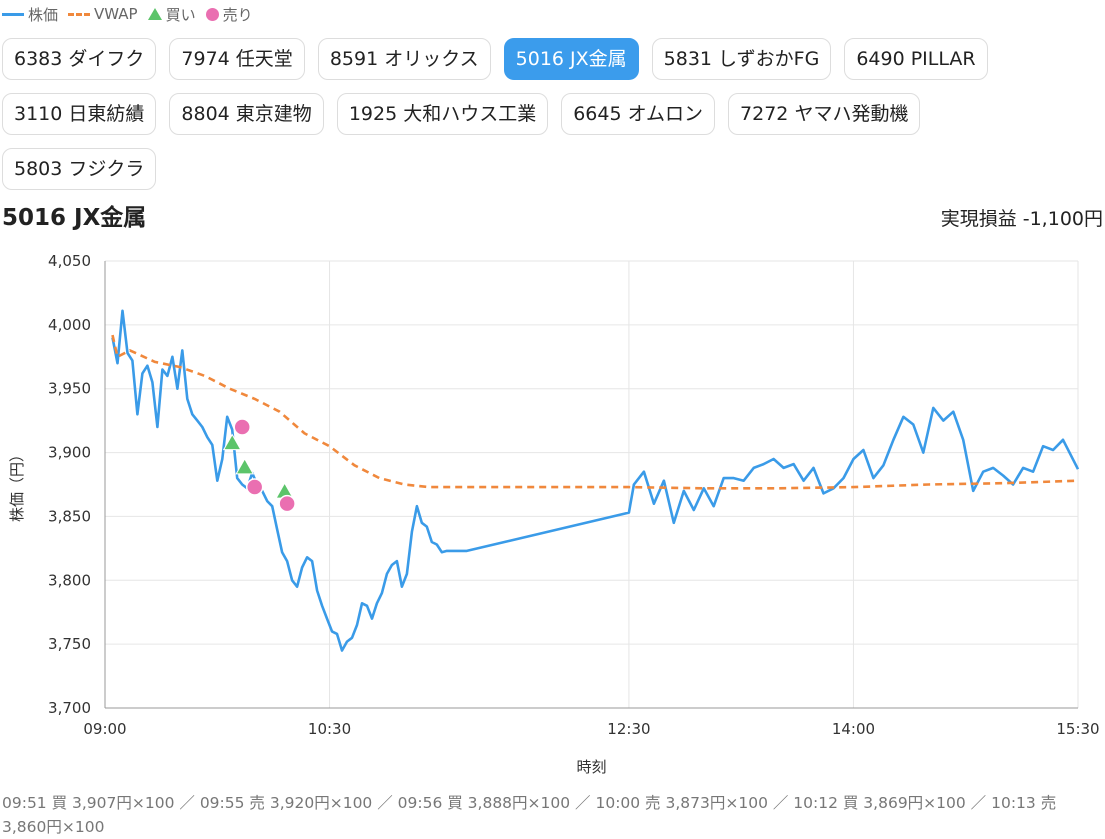  What do you see at coordinates (824, 114) in the screenshot?
I see `stock-tab: 7272 ヤマハ発動機` at bounding box center [824, 114].